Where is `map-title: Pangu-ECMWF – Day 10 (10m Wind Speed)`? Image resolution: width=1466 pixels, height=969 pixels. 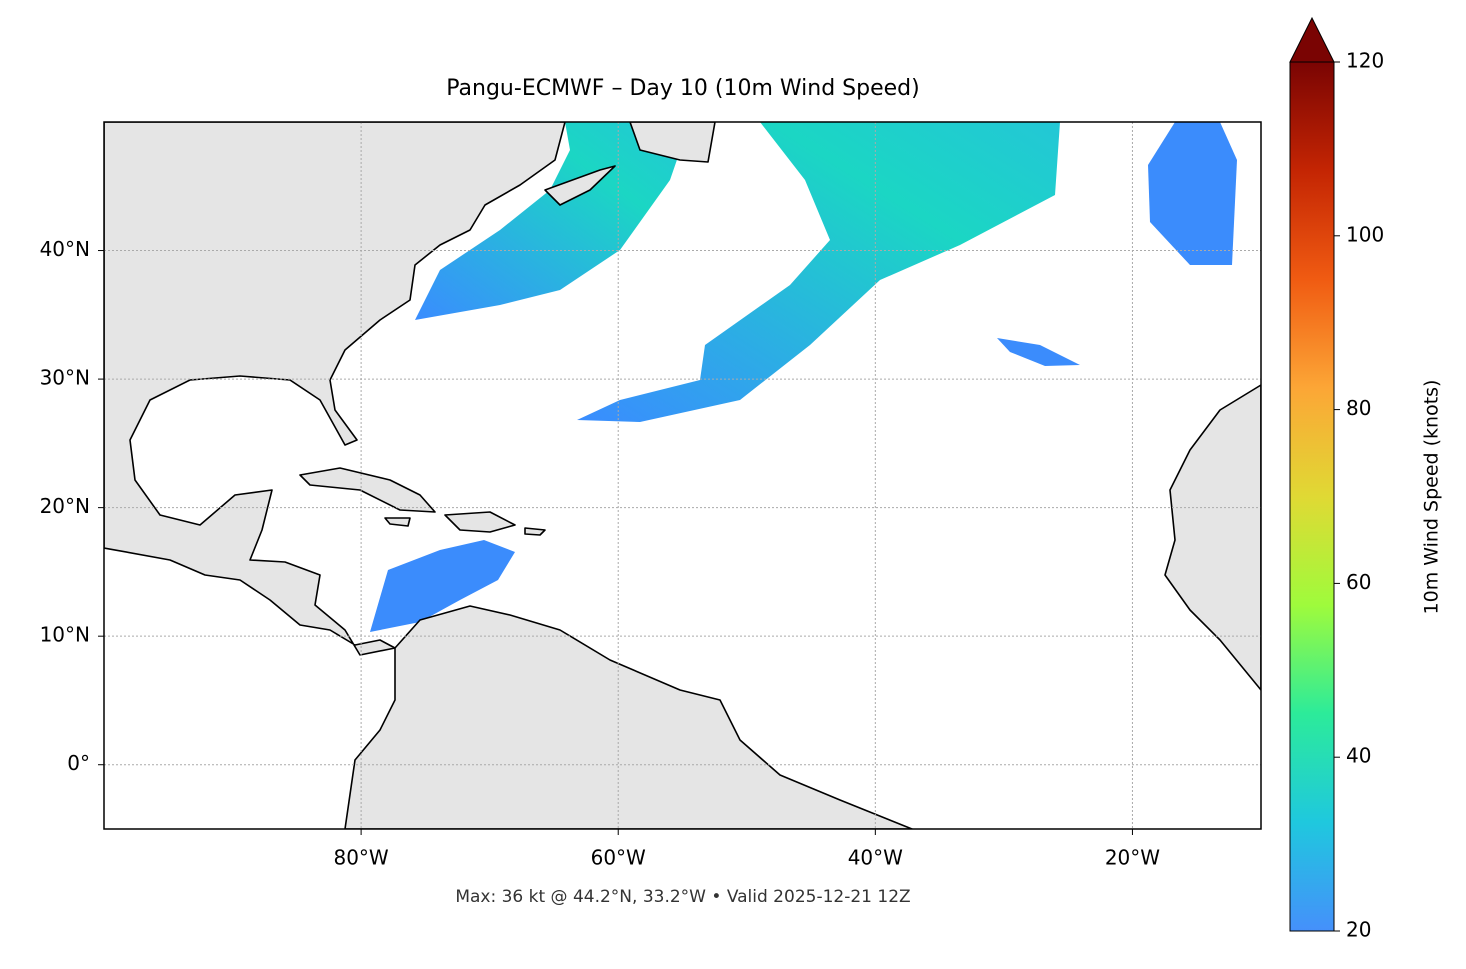 map-title: Pangu-ECMWF – Day 10 (10m Wind Speed) is located at coordinates (682, 88).